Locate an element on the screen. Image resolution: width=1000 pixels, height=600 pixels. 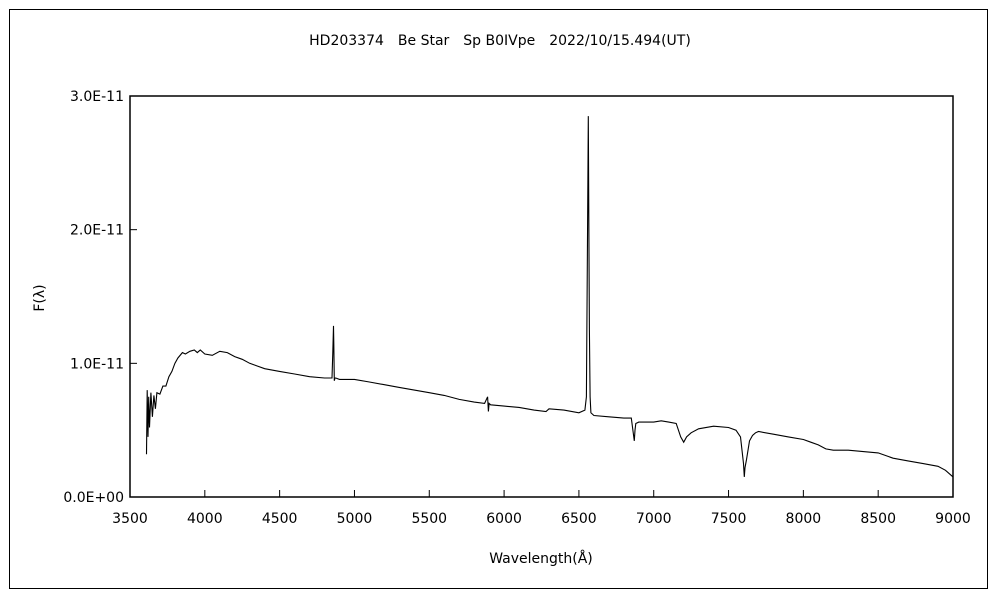
x-tick-label: 7000 is located at coordinates (654, 519).